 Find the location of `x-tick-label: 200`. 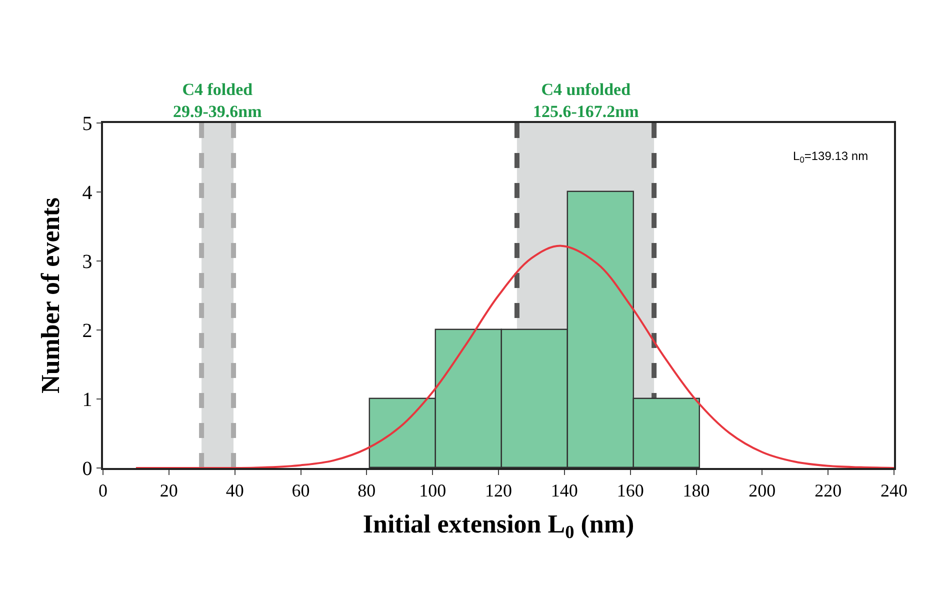

x-tick-label: 200 is located at coordinates (762, 490).